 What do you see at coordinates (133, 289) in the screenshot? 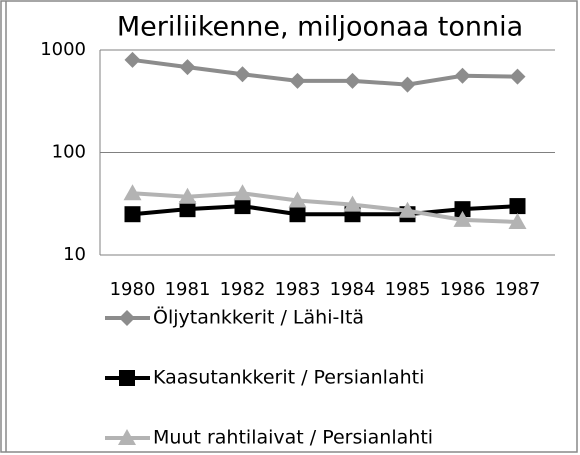
I see `x-tick-label: 1980` at bounding box center [133, 289].